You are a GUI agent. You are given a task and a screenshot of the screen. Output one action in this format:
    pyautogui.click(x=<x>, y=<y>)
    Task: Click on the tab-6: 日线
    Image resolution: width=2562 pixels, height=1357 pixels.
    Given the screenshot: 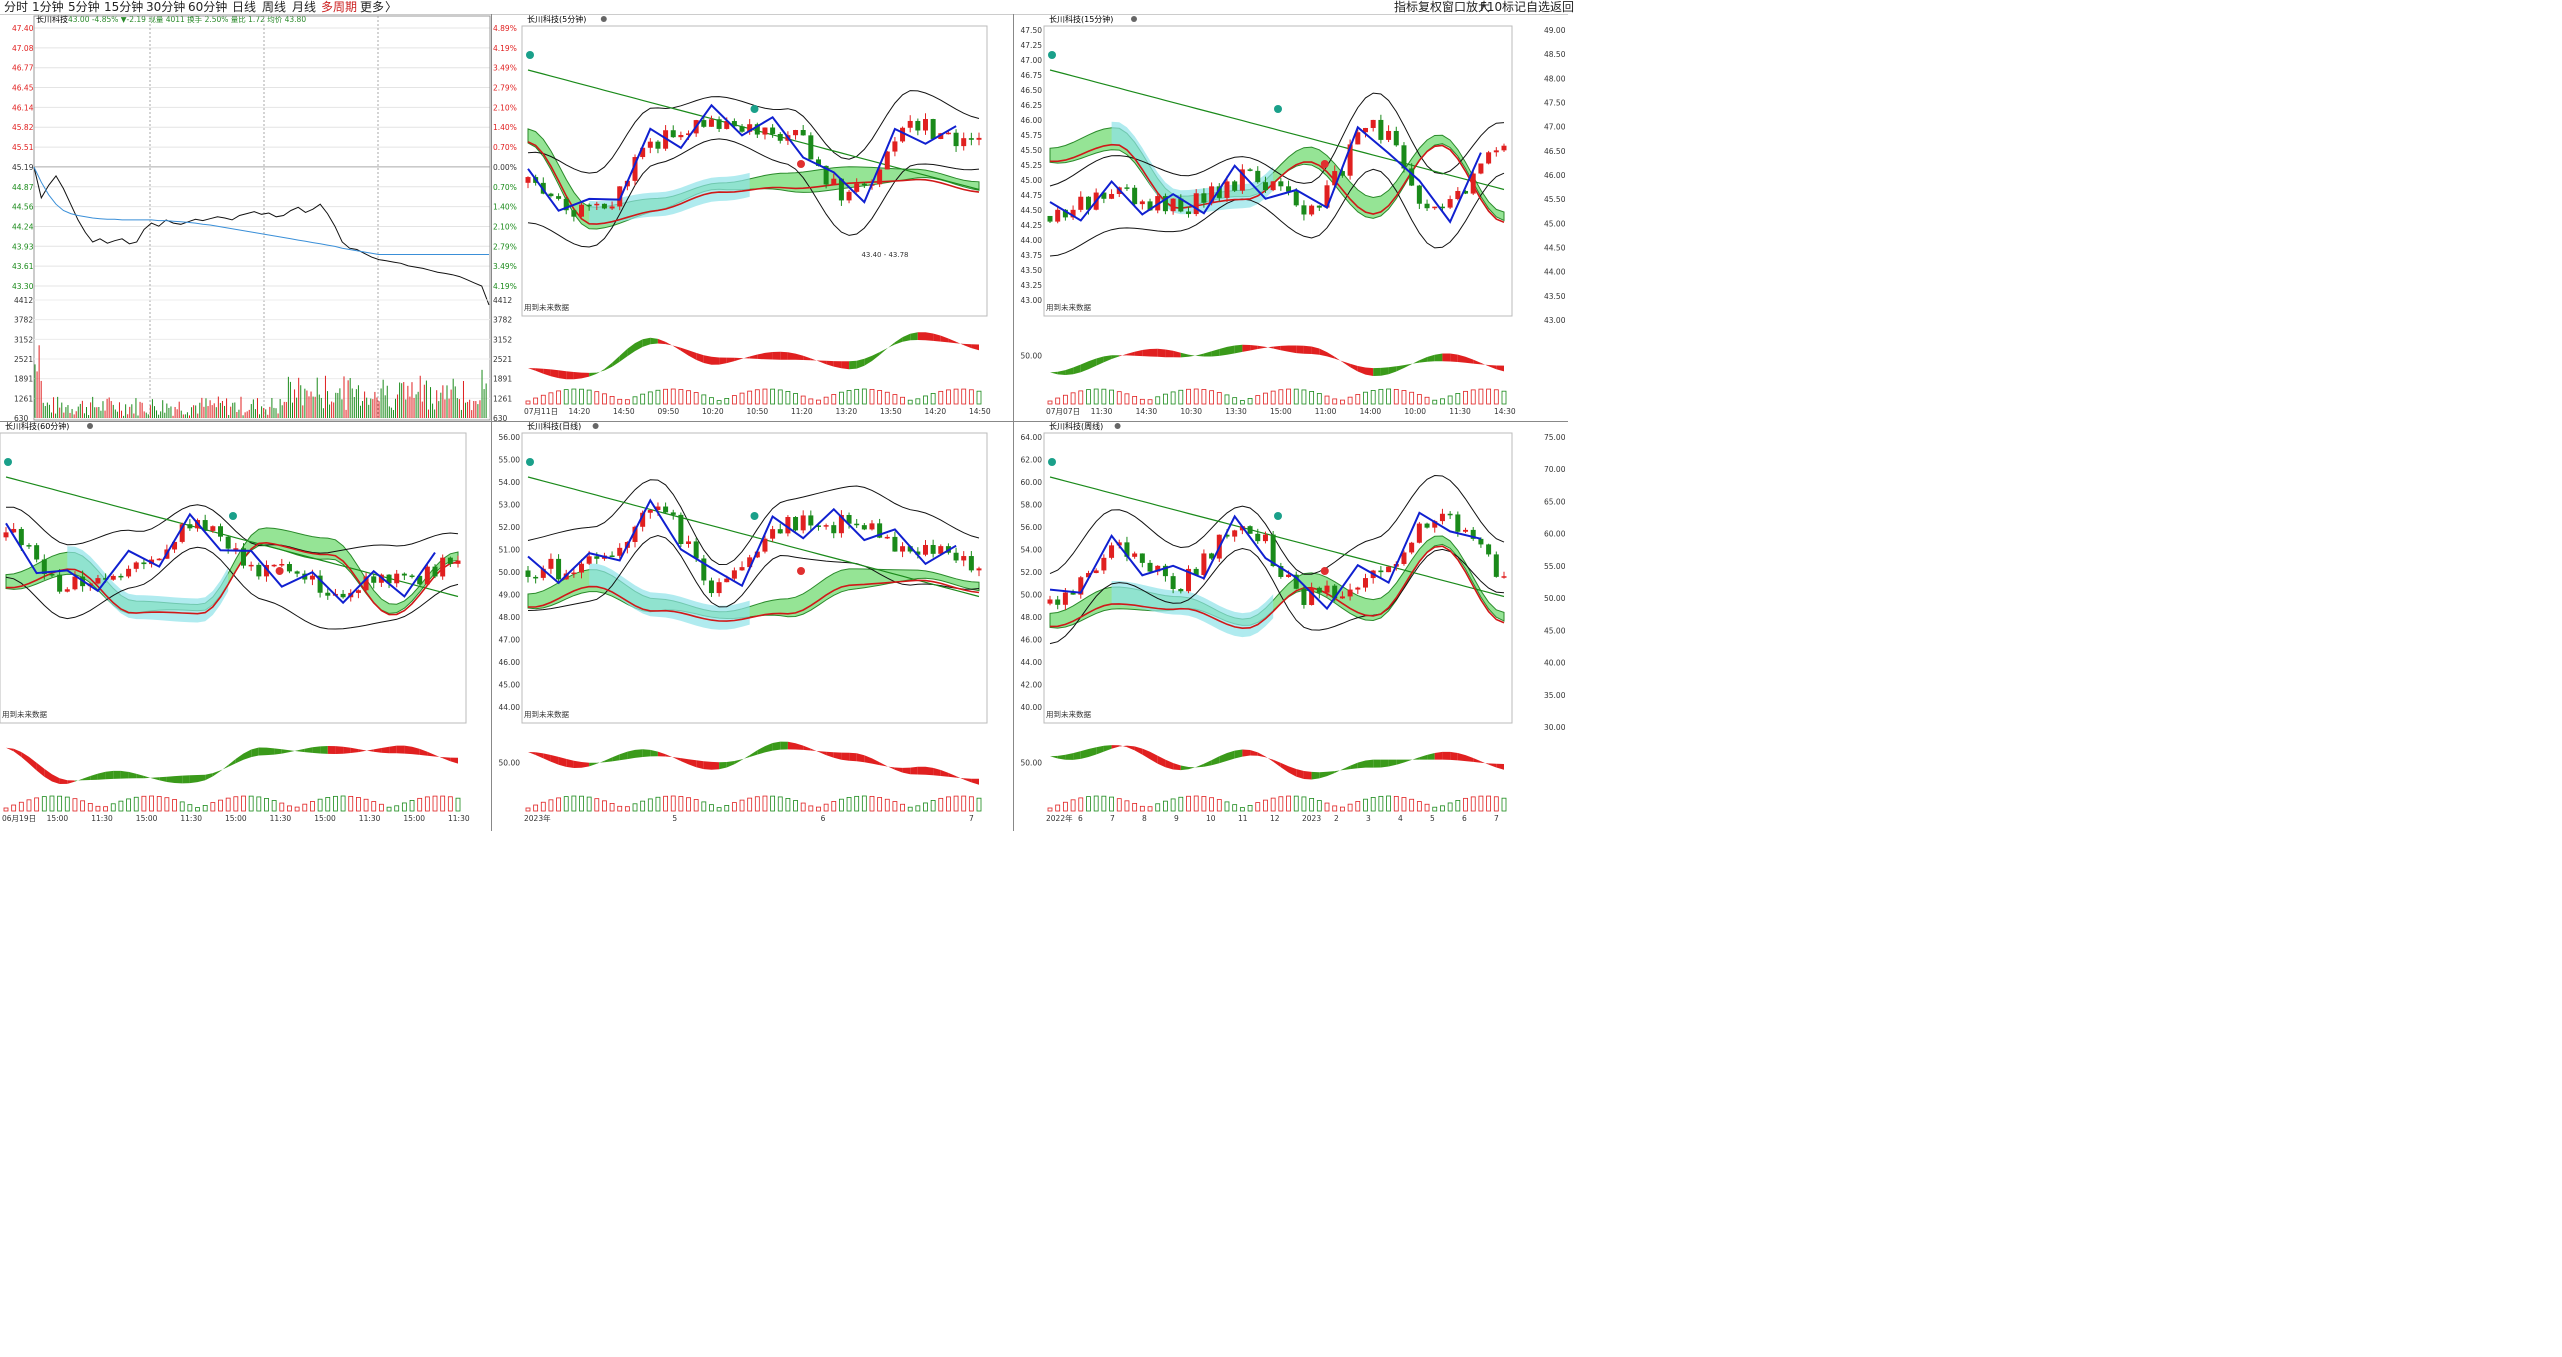 What is the action you would take?
    pyautogui.click(x=244, y=7)
    